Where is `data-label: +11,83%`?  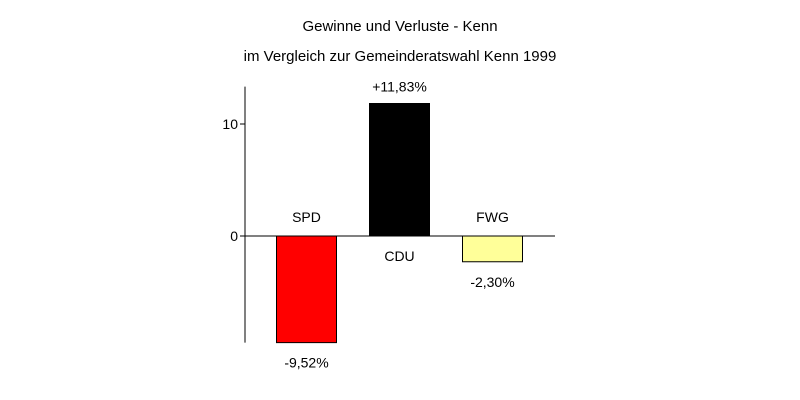 data-label: +11,83% is located at coordinates (399, 87).